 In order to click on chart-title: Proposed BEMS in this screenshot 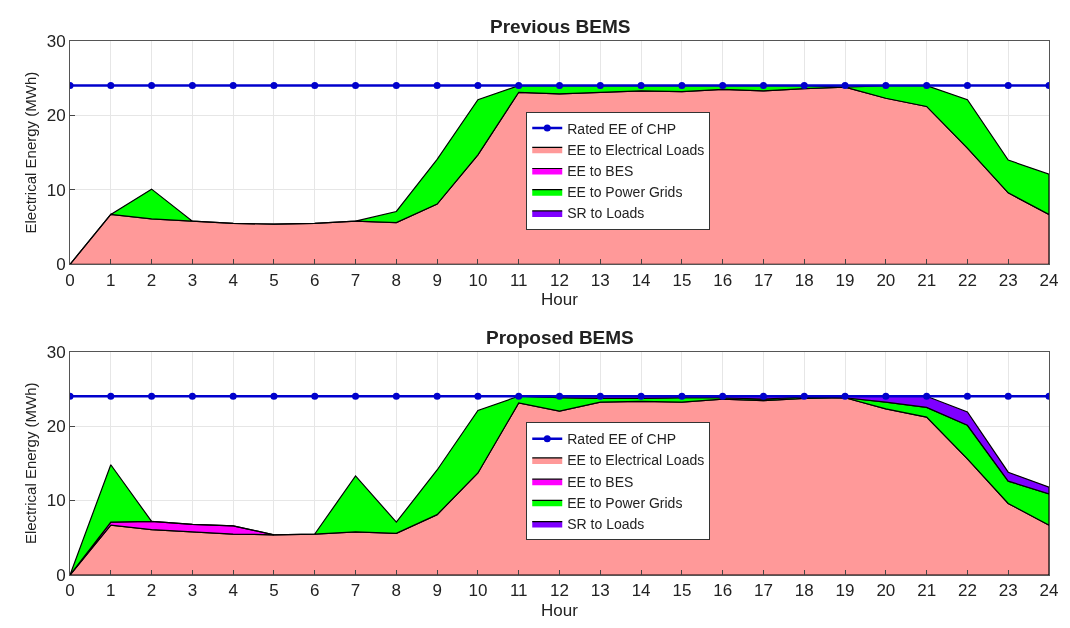, I will do `click(560, 337)`.